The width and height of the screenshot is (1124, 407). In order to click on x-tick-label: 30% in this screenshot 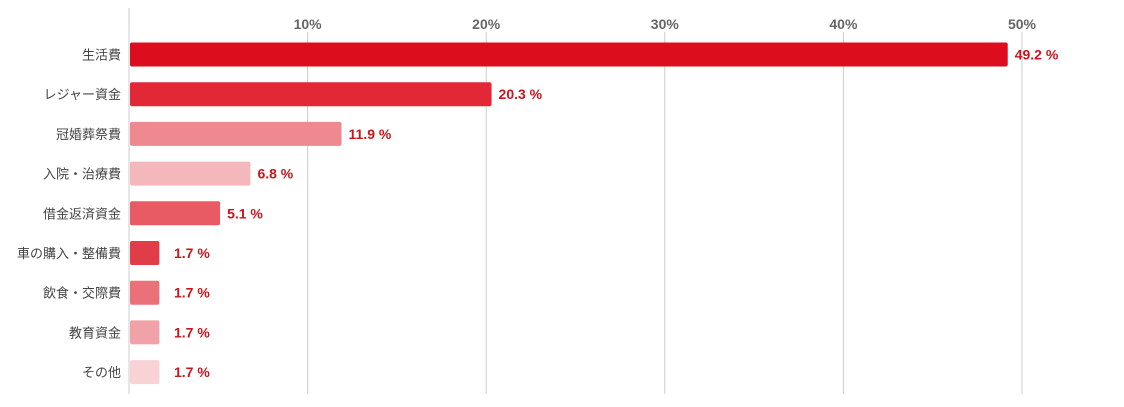, I will do `click(665, 24)`.